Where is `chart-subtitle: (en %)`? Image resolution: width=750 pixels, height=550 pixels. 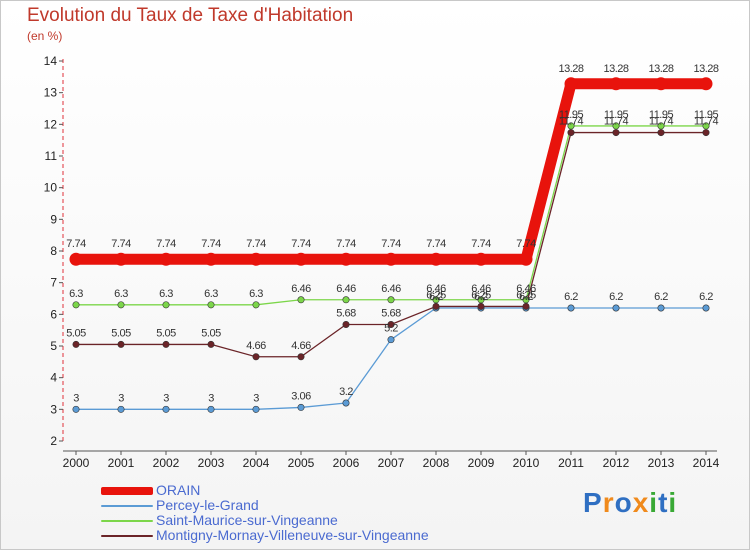
chart-subtitle: (en %) is located at coordinates (45, 36).